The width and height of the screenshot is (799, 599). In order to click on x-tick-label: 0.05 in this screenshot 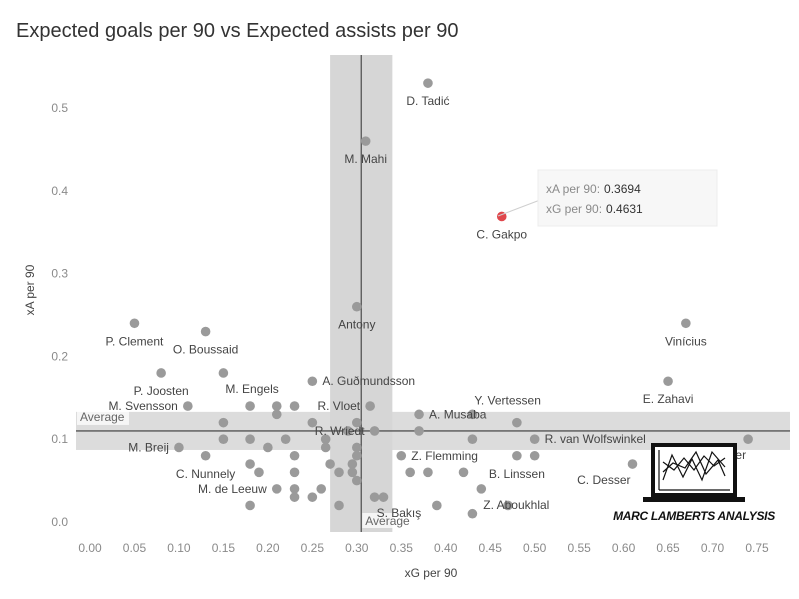, I will do `click(135, 548)`.